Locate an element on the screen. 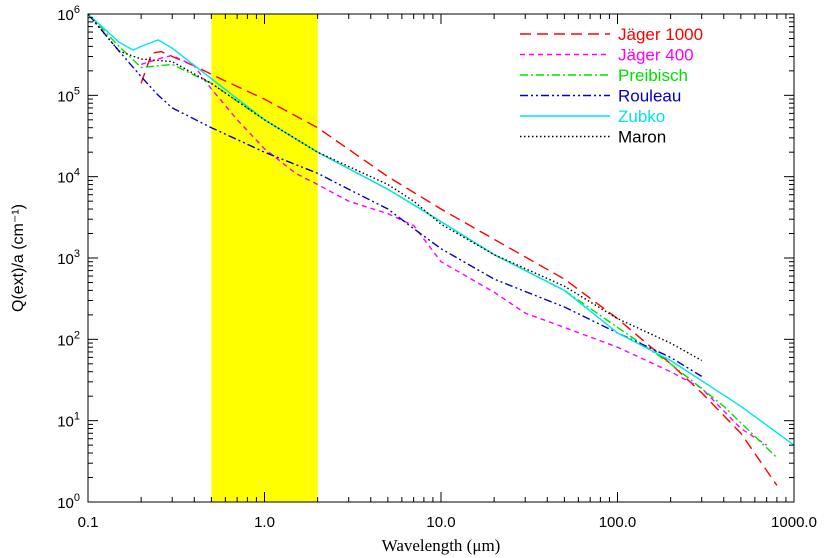 The image size is (825, 558). shaded-wavelength-band is located at coordinates (264, 258).